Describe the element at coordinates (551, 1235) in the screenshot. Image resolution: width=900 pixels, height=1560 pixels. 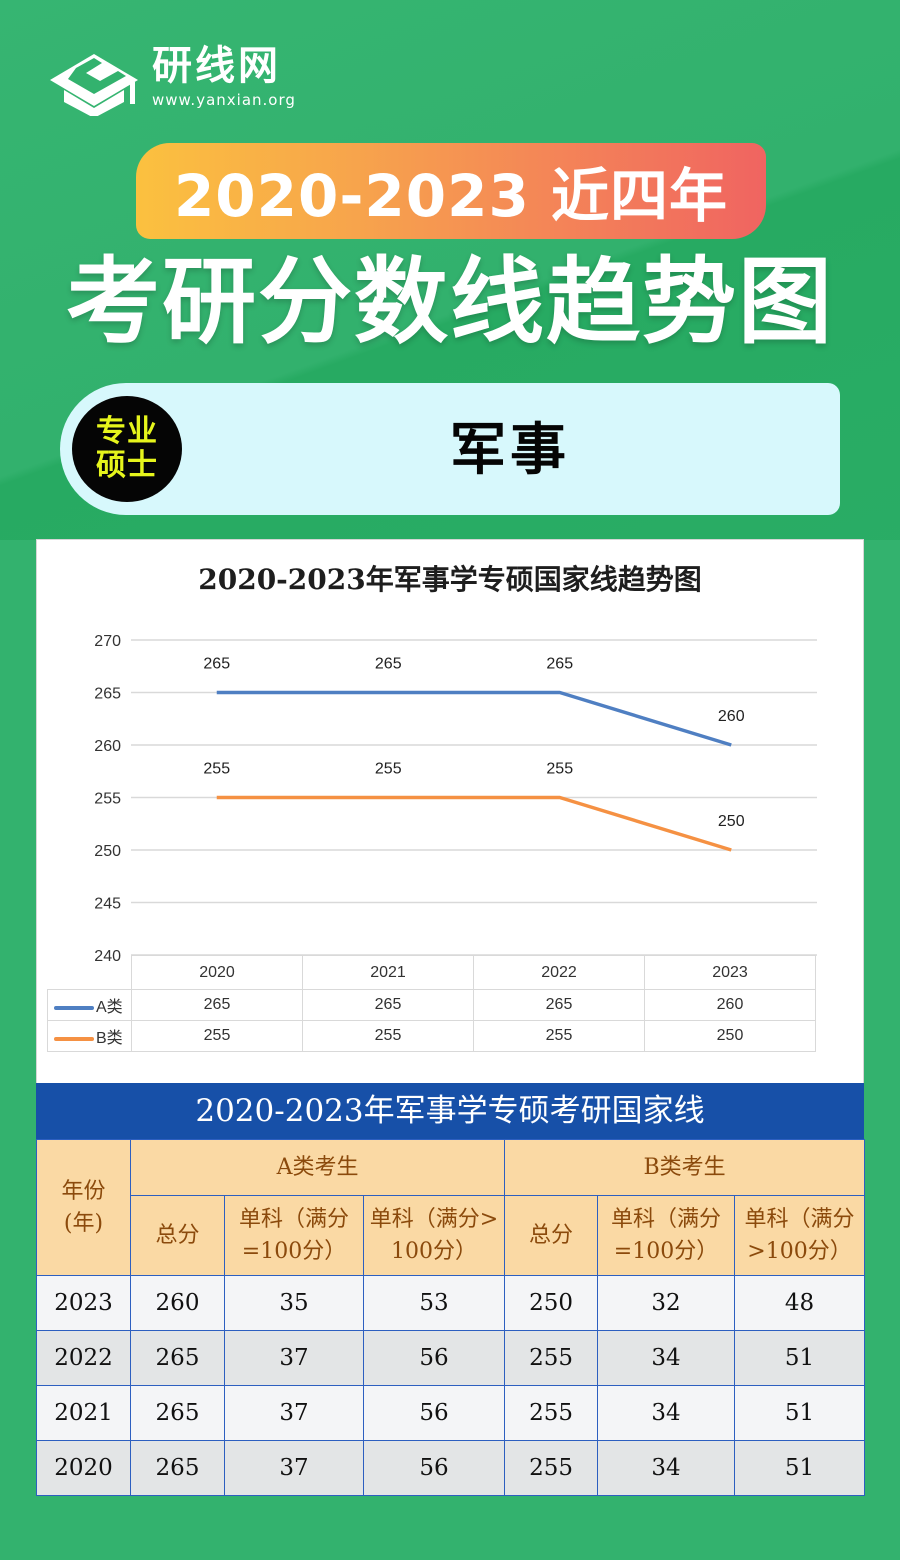
I see `b-total-header: 总分` at that location.